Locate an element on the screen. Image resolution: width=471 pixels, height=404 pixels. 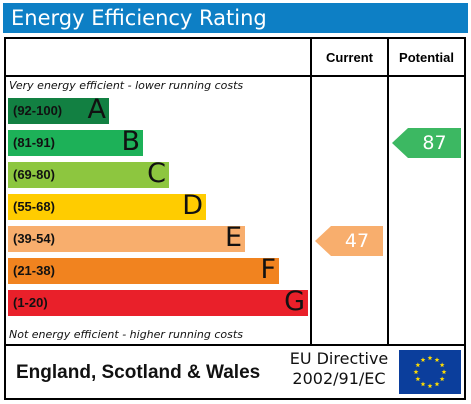
band-letter: C is located at coordinates (156, 173).